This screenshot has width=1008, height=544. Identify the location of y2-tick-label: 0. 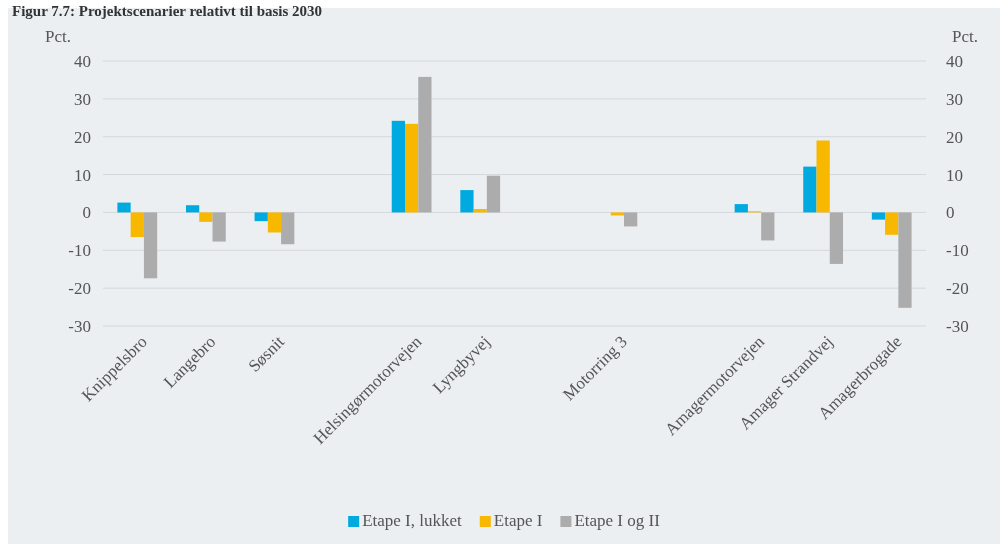
(950, 213).